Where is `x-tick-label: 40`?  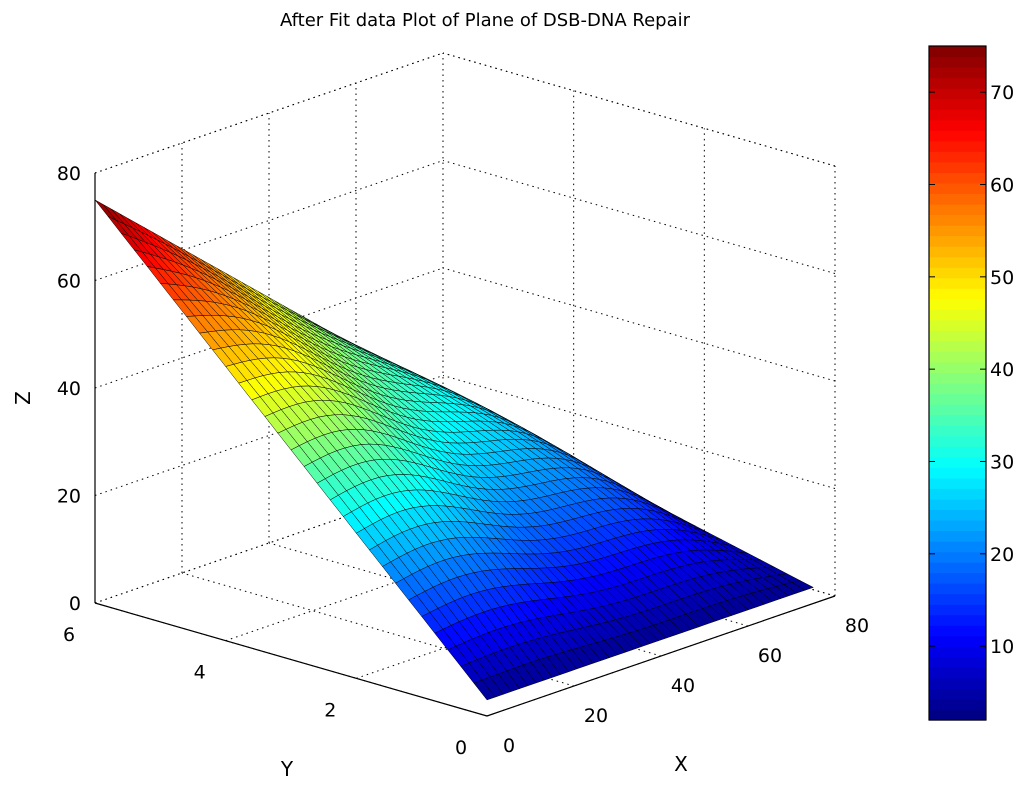 x-tick-label: 40 is located at coordinates (683, 686).